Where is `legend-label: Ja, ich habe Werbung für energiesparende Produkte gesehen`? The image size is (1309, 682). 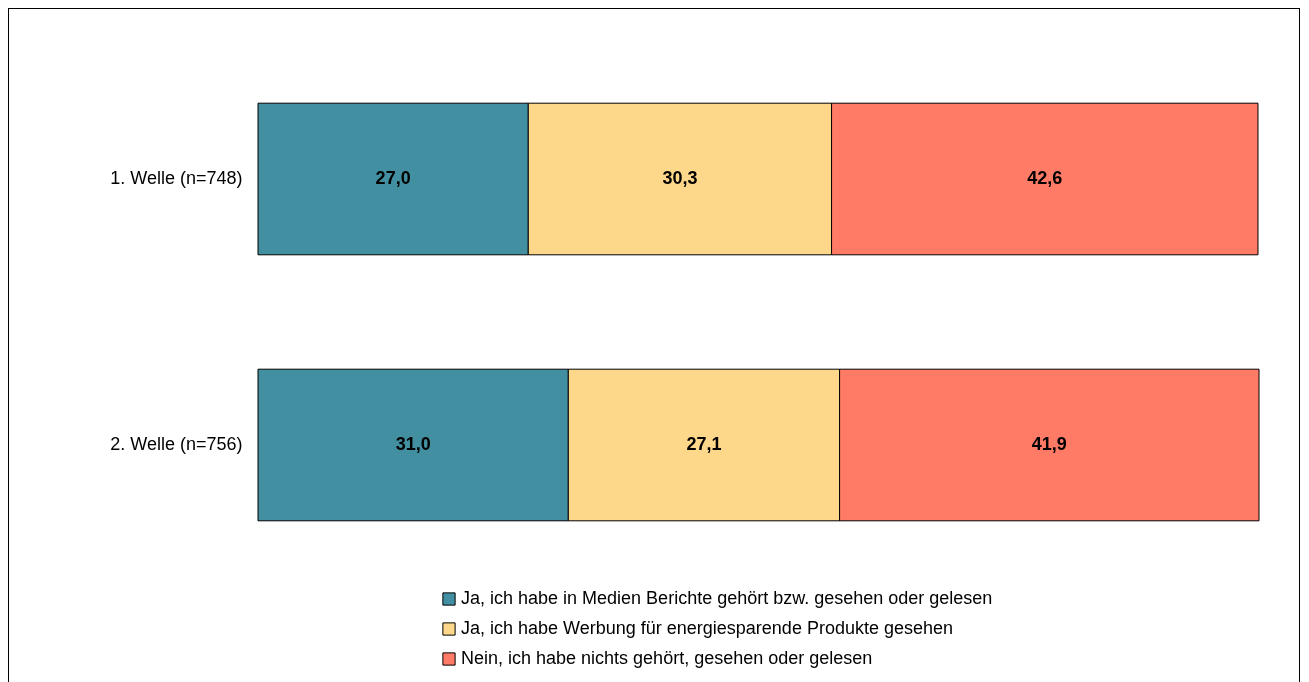
legend-label: Ja, ich habe Werbung für energiesparende Produkte gesehen is located at coordinates (707, 628).